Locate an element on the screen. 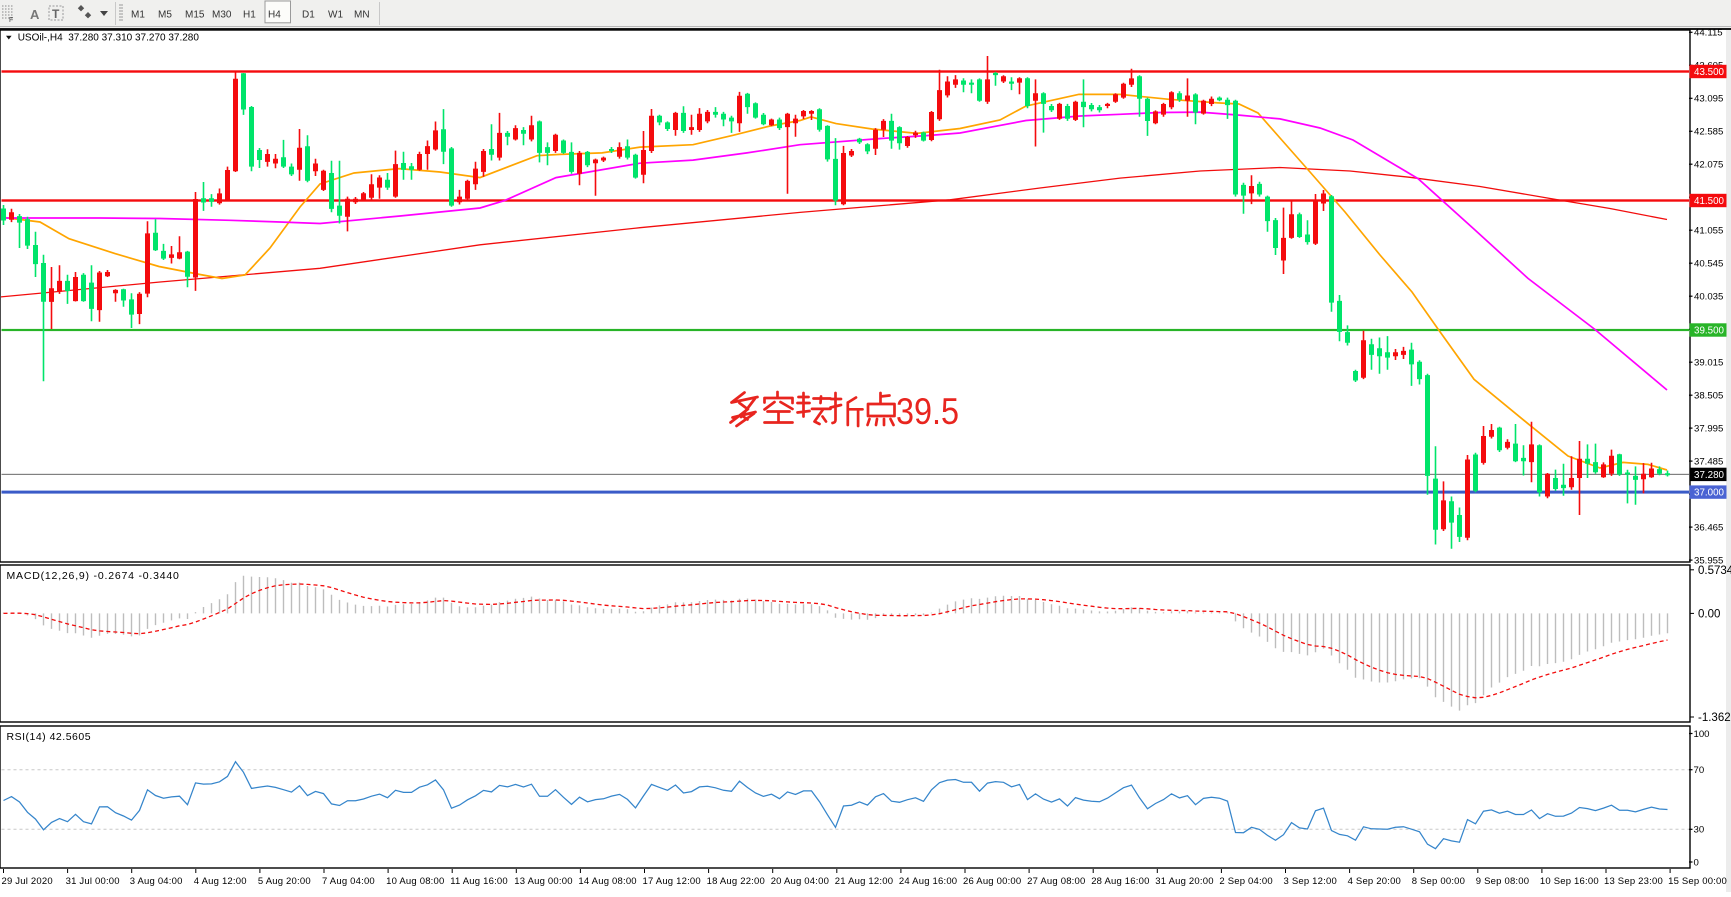 This screenshot has width=1731, height=897. svg-text: 29 Jul 2020 is located at coordinates (27, 881).